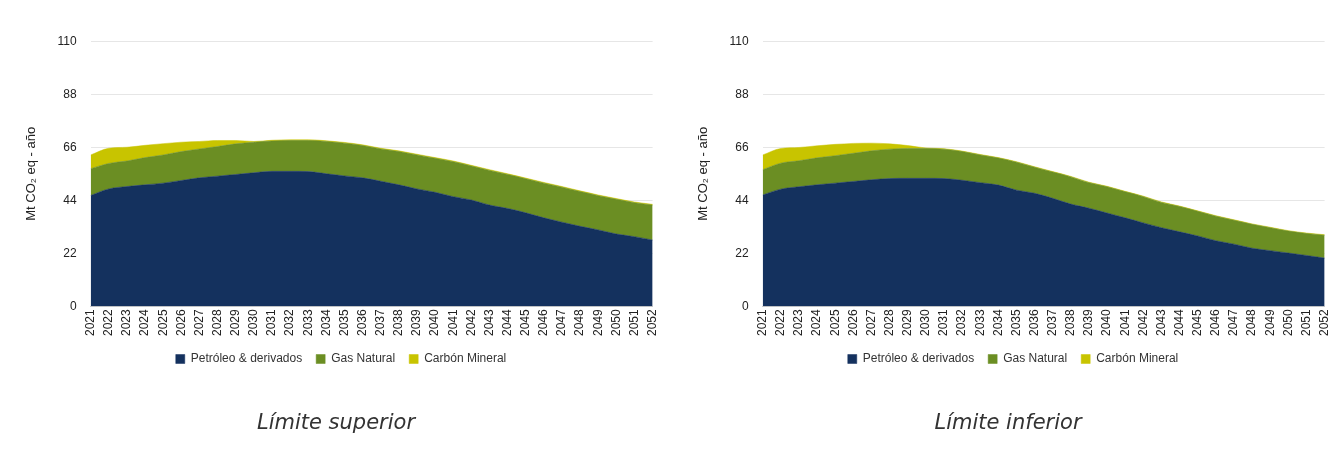  I want to click on text: Límite superior, so click(336, 422).